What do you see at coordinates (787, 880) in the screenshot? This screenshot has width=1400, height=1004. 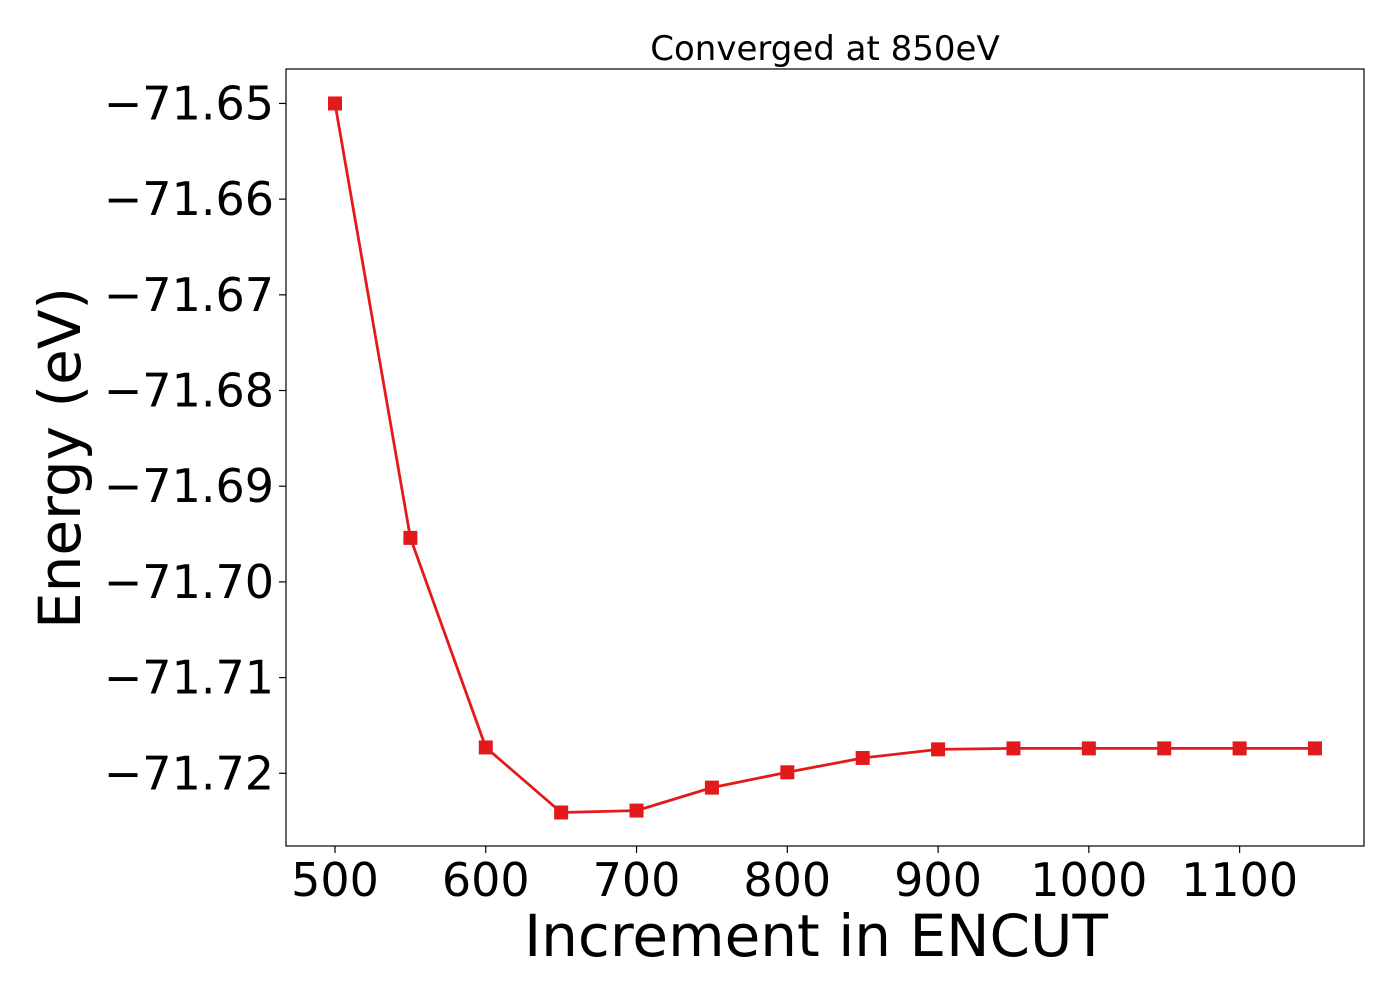 I see `x-tick-label: 800` at bounding box center [787, 880].